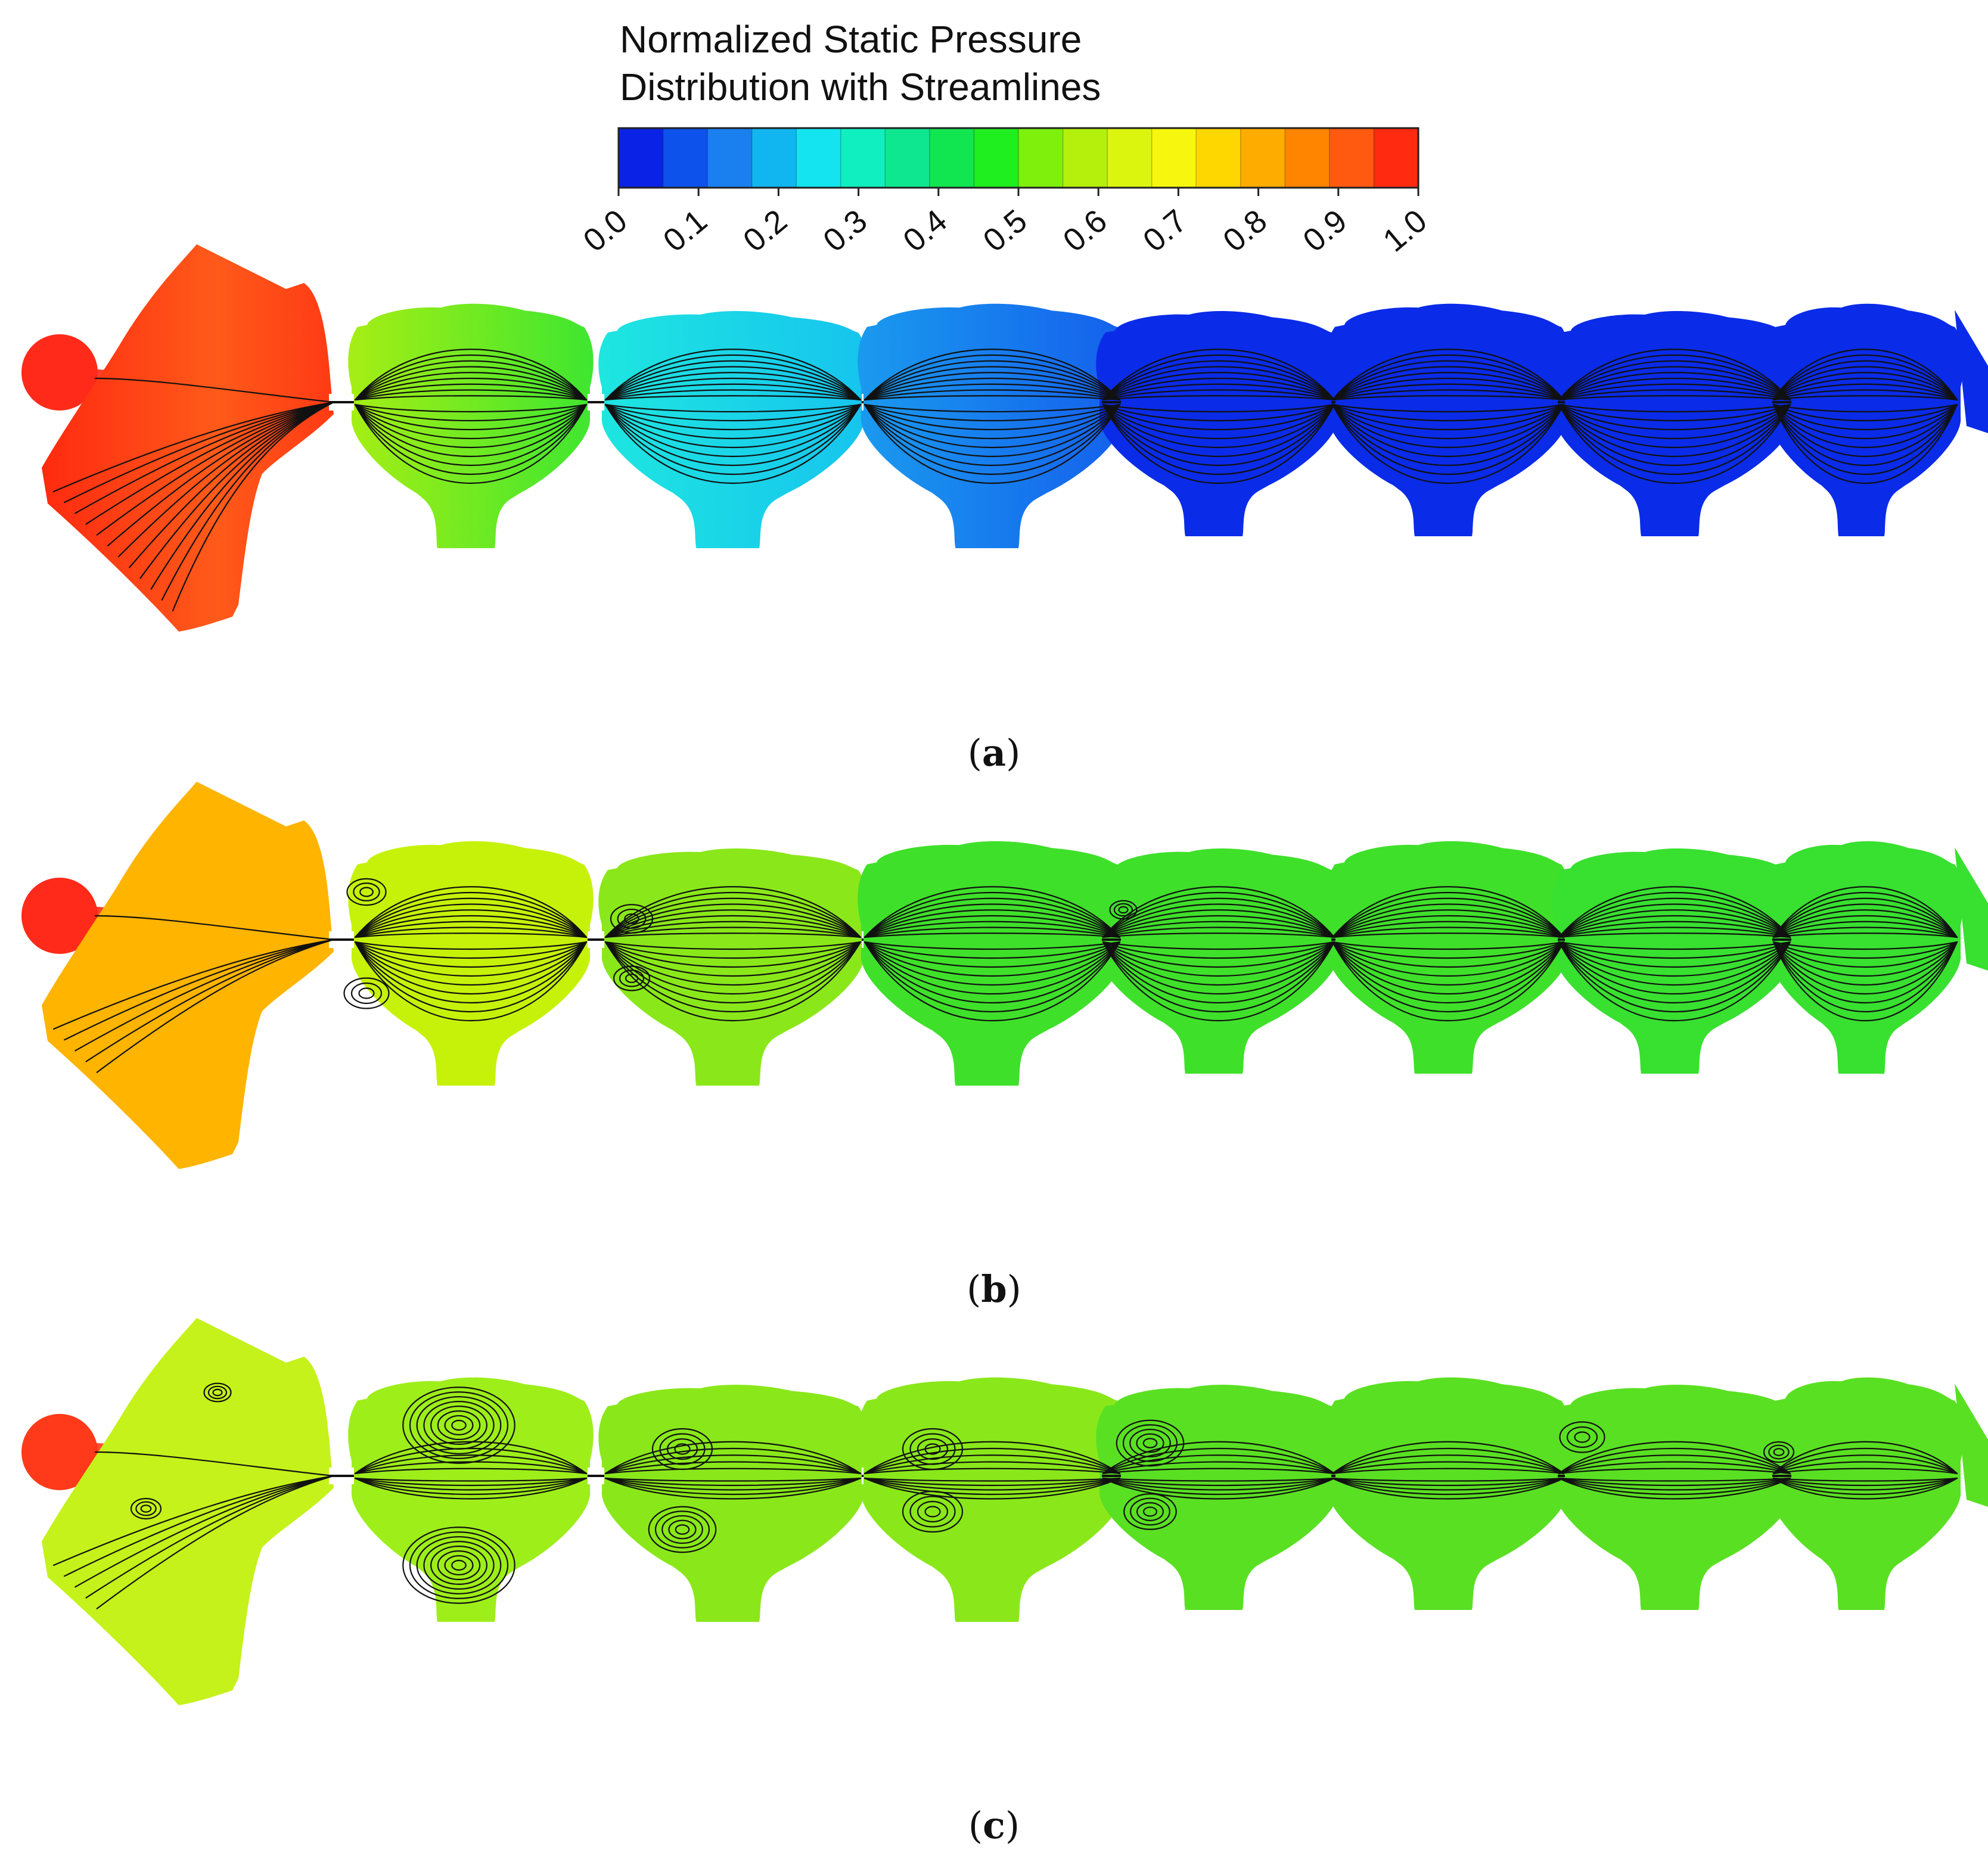 The width and height of the screenshot is (1988, 1859). I want to click on legend-title-line2: Distribution with Streamlines, so click(860, 87).